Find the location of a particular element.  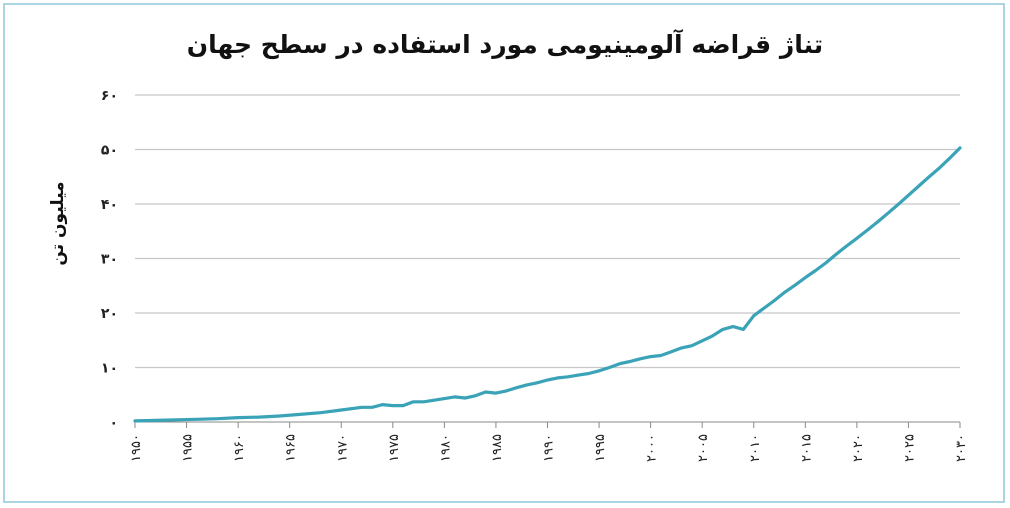

x-tick-label: ١٩٨۵ is located at coordinates (497, 448).